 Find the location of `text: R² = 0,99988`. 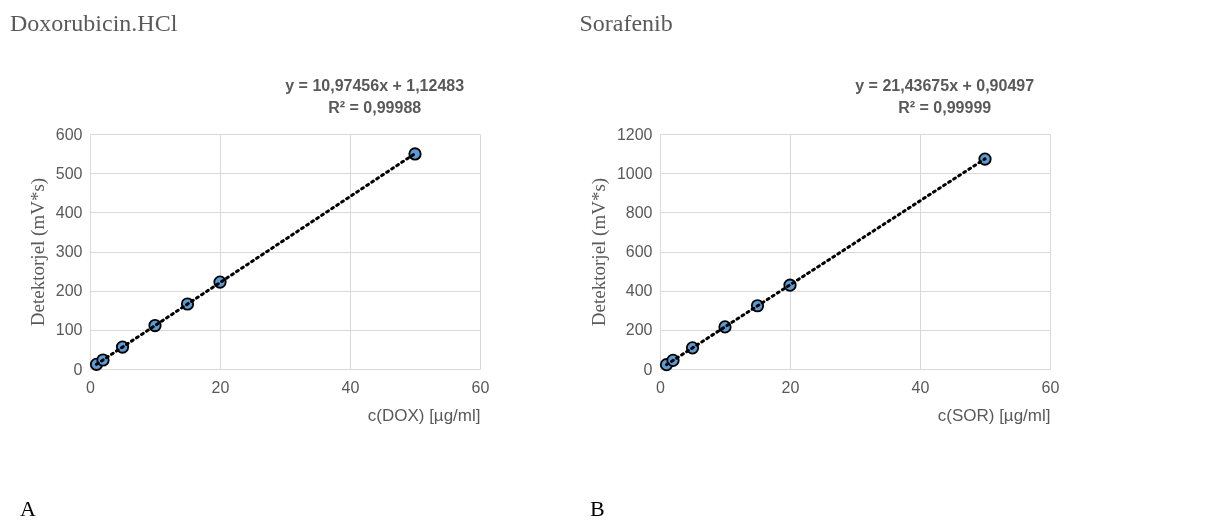

text: R² = 0,99988 is located at coordinates (375, 107).